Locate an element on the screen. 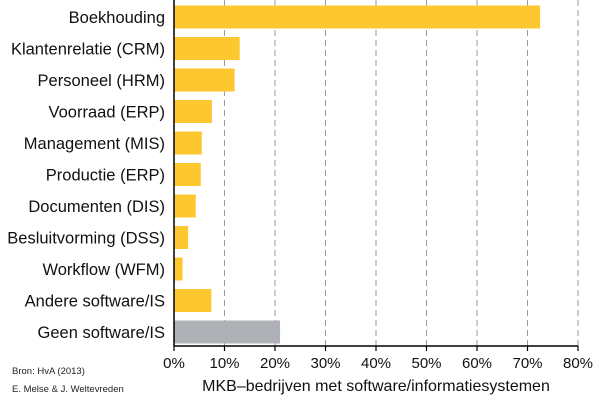 The width and height of the screenshot is (600, 400). source-note: Bron: HvA (2013) is located at coordinates (48, 371).